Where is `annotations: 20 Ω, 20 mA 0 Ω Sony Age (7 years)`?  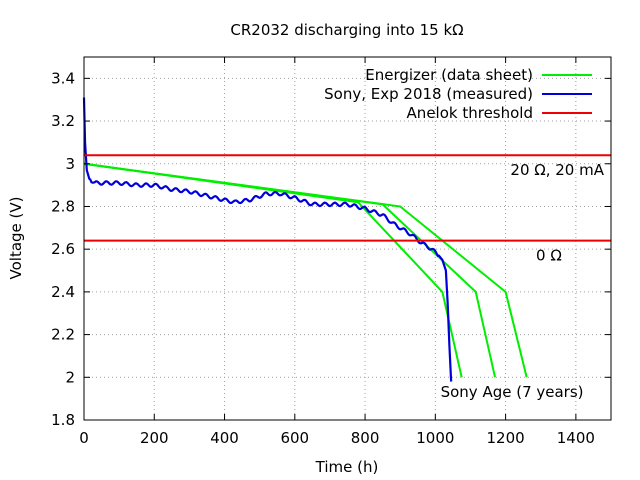 annotations: 20 Ω, 20 mA 0 Ω Sony Age (7 years) is located at coordinates (523, 281).